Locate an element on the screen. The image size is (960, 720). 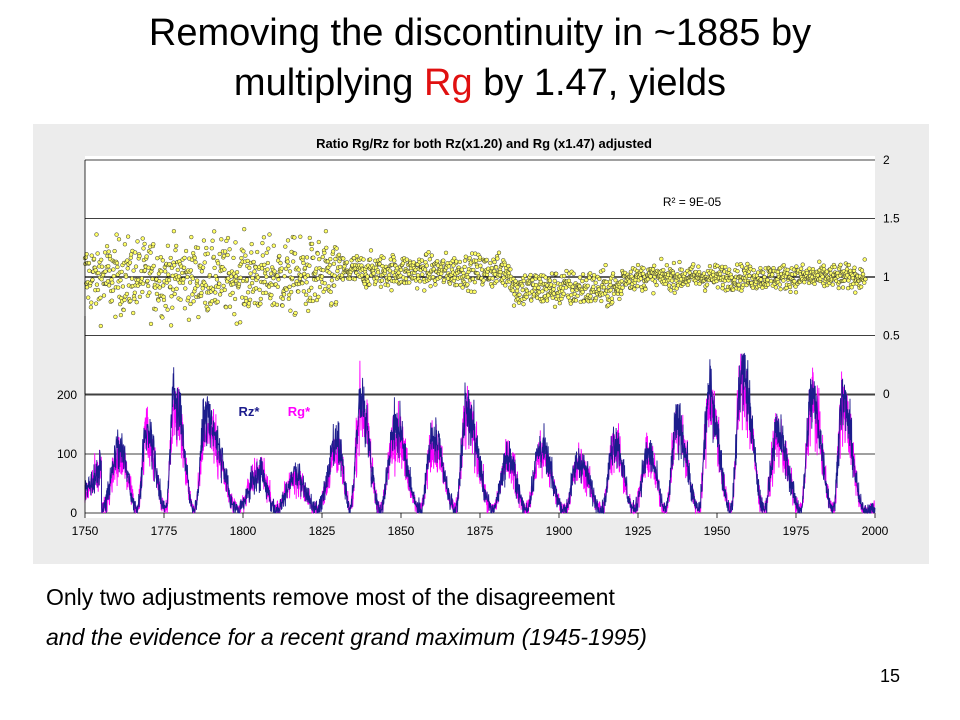
x-tick-label: 1800 is located at coordinates (243, 531).